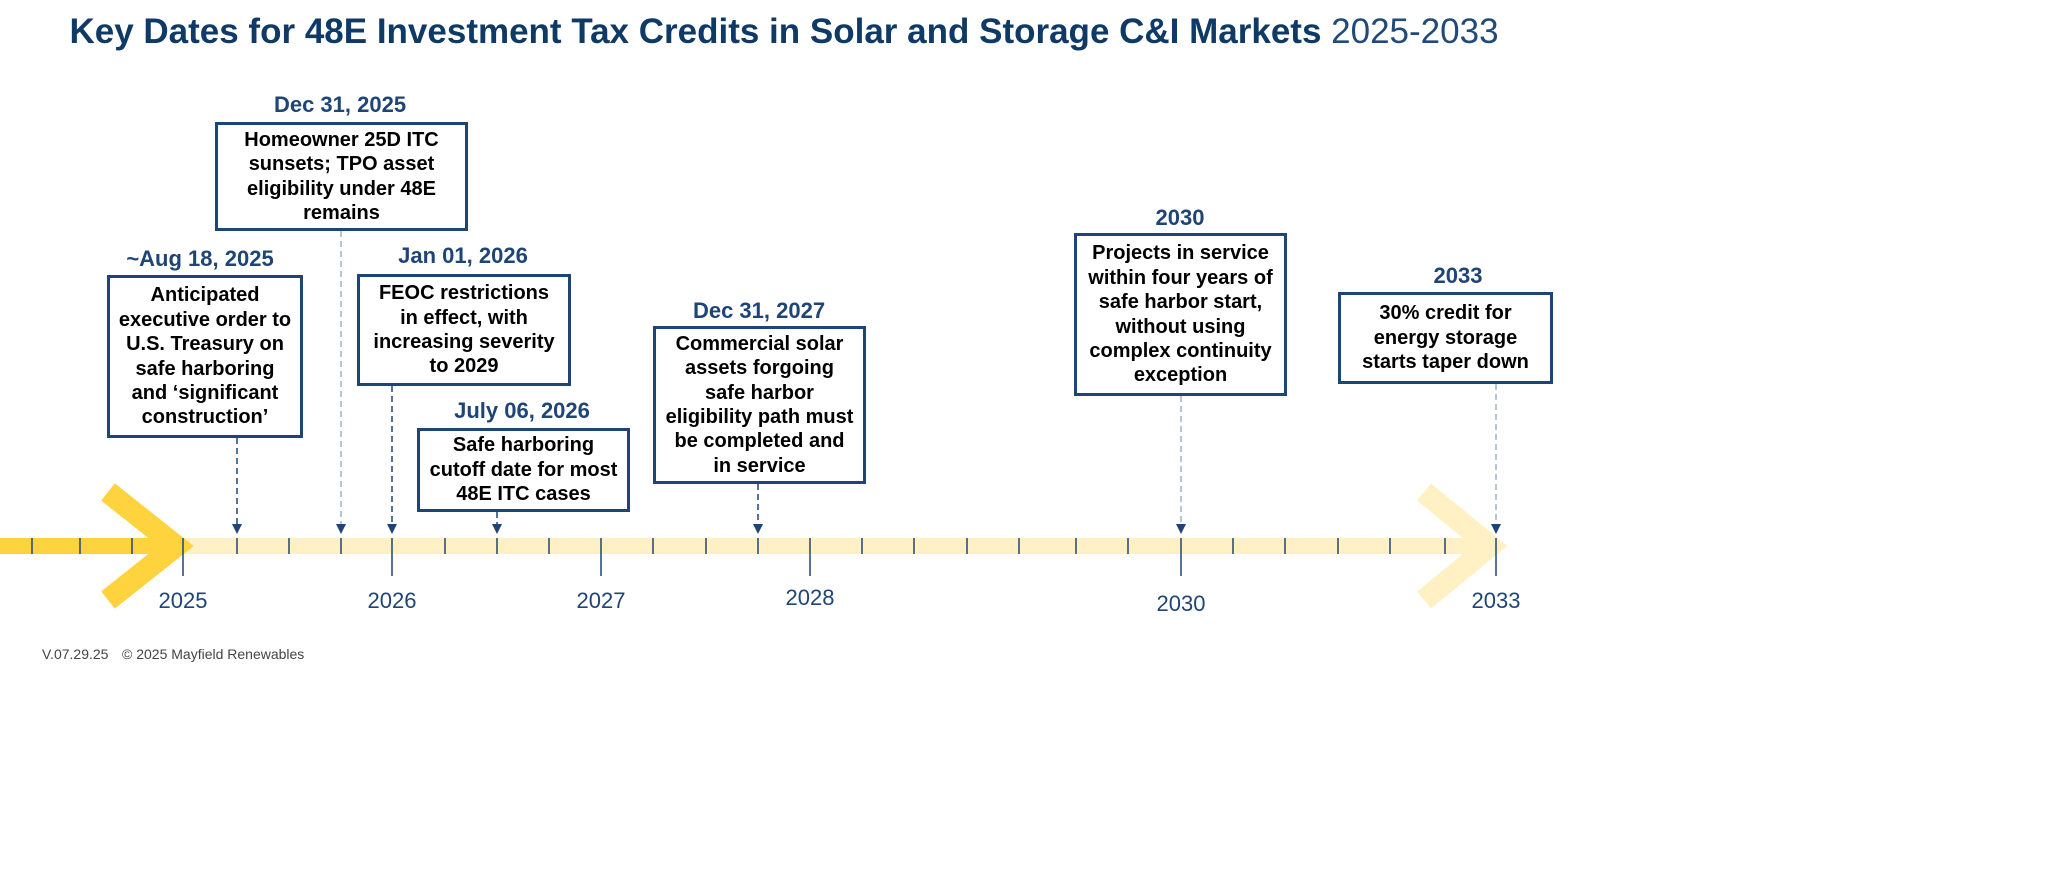 This screenshot has width=2048, height=880. What do you see at coordinates (1496, 600) in the screenshot?
I see `year-label: 2033` at bounding box center [1496, 600].